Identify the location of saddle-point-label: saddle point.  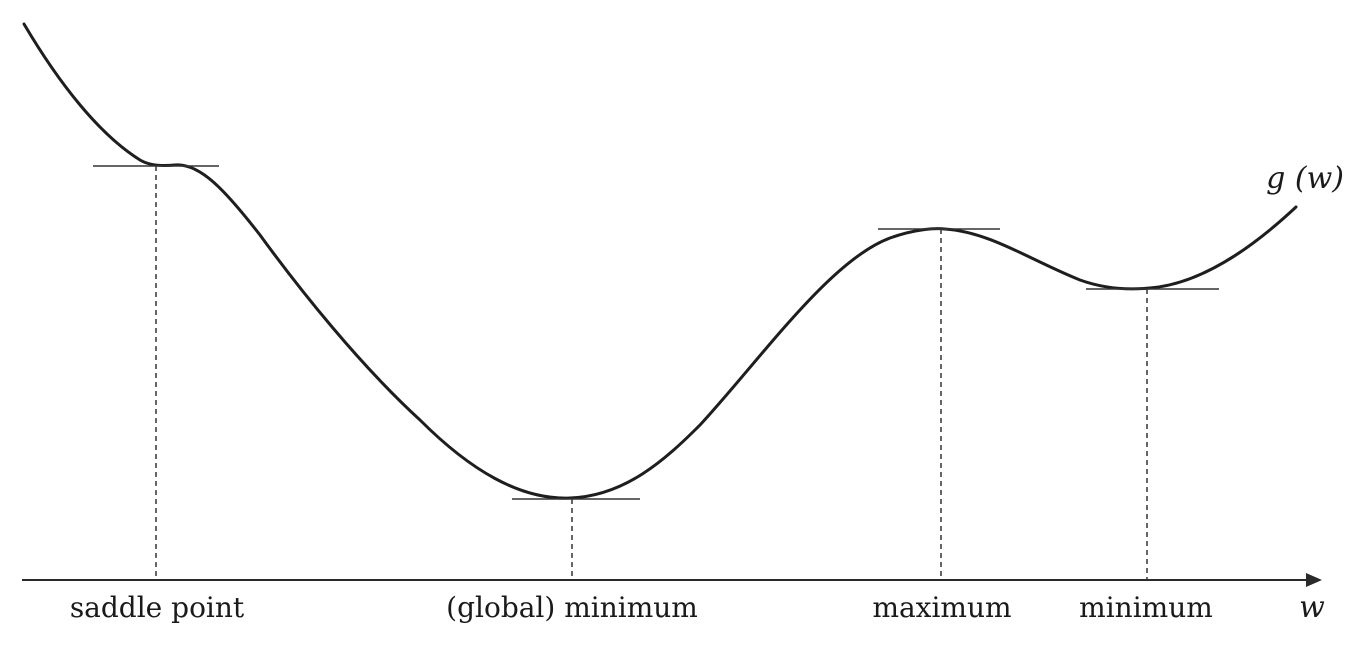
(157, 607).